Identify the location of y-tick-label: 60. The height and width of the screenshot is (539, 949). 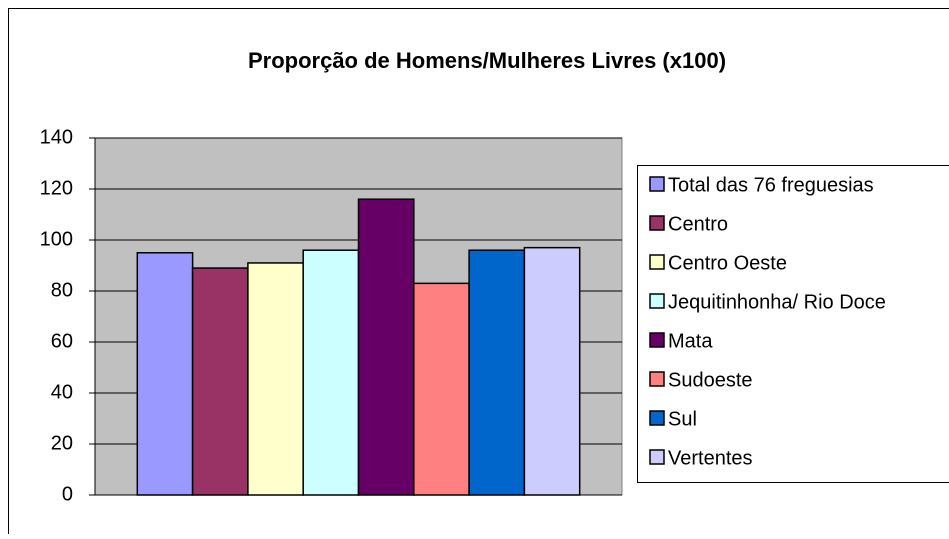
(62, 341).